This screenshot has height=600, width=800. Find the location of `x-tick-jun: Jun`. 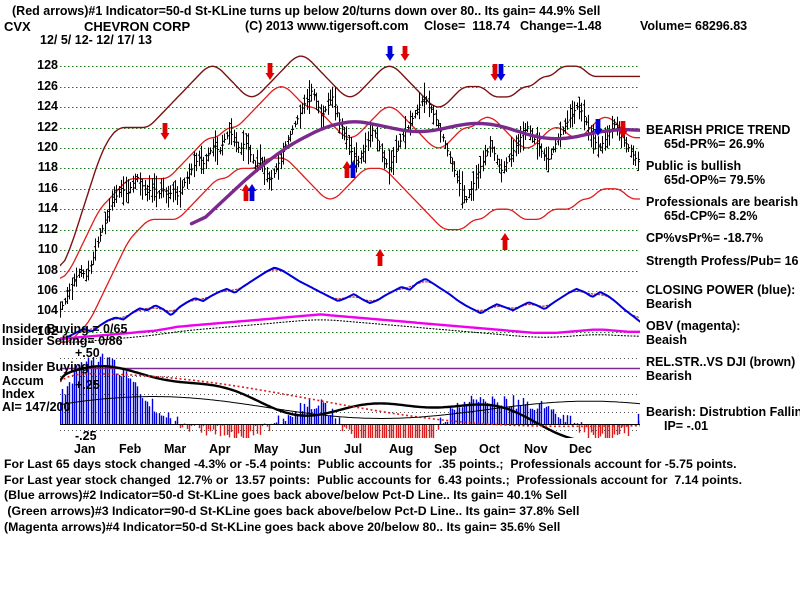

x-tick-jun: Jun is located at coordinates (310, 449).